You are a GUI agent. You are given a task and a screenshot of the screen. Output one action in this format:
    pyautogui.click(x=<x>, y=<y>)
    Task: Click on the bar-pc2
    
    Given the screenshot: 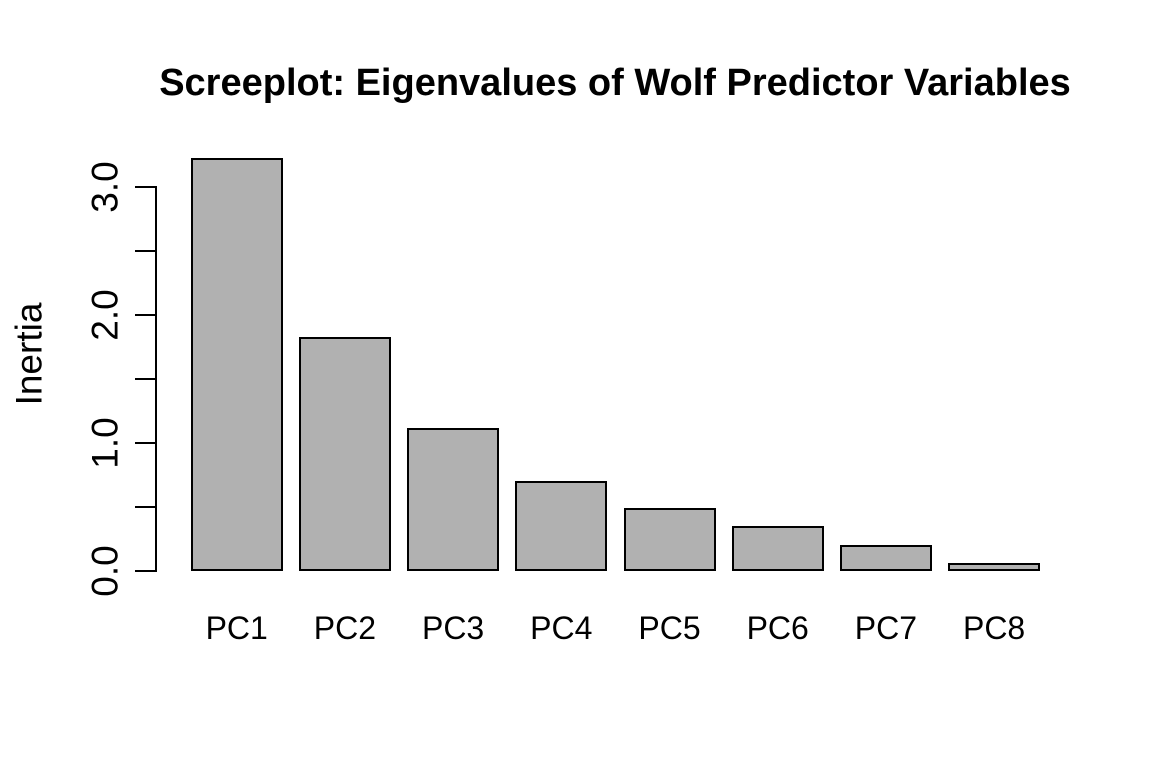 What is the action you would take?
    pyautogui.click(x=344, y=453)
    